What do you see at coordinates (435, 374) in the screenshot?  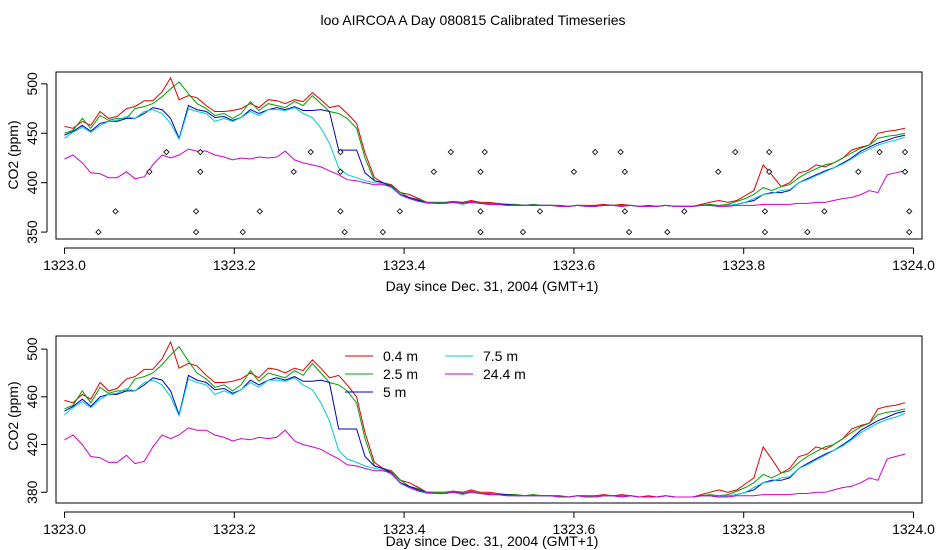 I see `legend: 0.4 m 2.5 m 5 m 7.5 m 24.4 m` at bounding box center [435, 374].